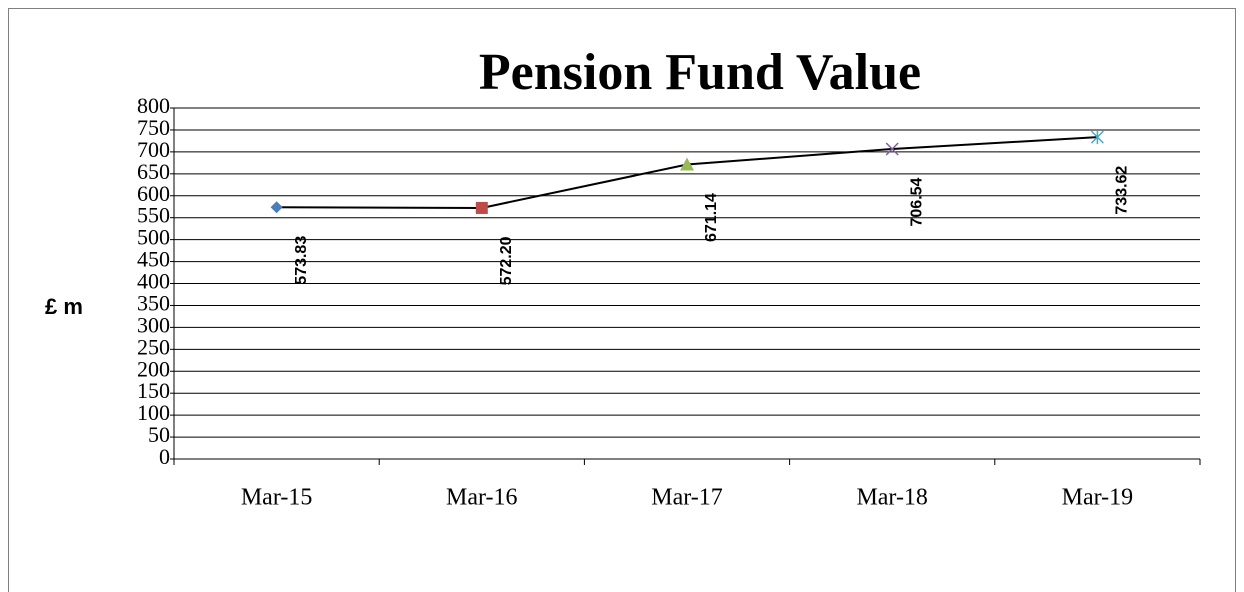  What do you see at coordinates (64, 306) in the screenshot?
I see `y-axis-label: £ m` at bounding box center [64, 306].